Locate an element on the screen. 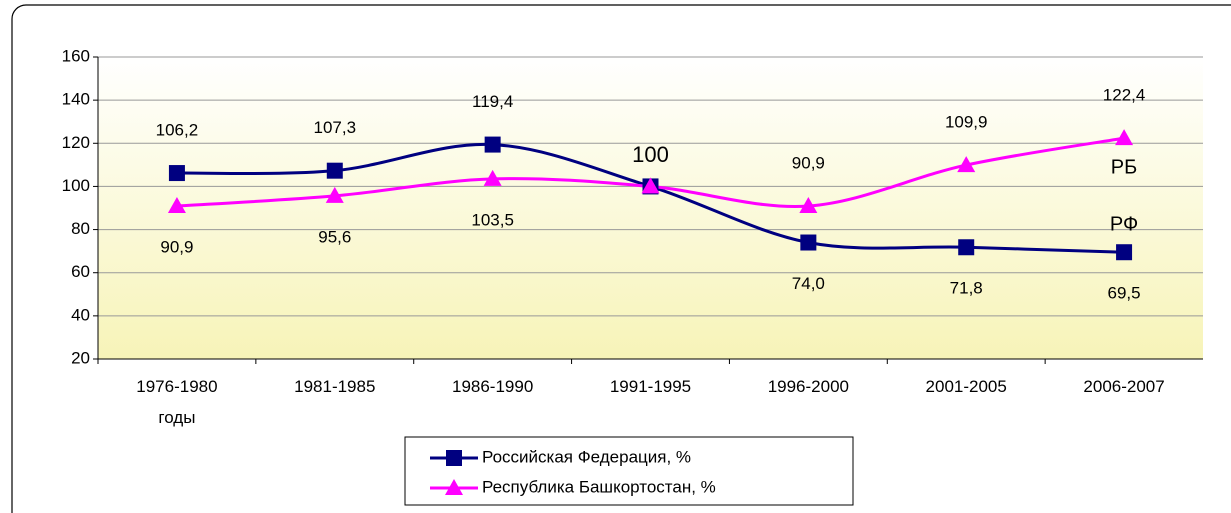 The height and width of the screenshot is (513, 1231). data-label: 71,8 is located at coordinates (966, 288).